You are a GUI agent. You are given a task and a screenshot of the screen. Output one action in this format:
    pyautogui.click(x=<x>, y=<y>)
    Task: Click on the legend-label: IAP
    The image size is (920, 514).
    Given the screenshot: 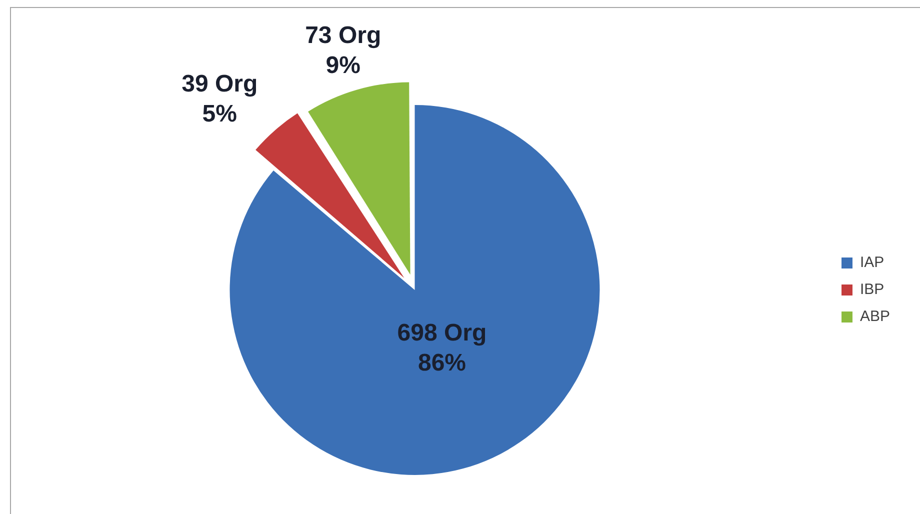 What is the action you would take?
    pyautogui.click(x=872, y=263)
    